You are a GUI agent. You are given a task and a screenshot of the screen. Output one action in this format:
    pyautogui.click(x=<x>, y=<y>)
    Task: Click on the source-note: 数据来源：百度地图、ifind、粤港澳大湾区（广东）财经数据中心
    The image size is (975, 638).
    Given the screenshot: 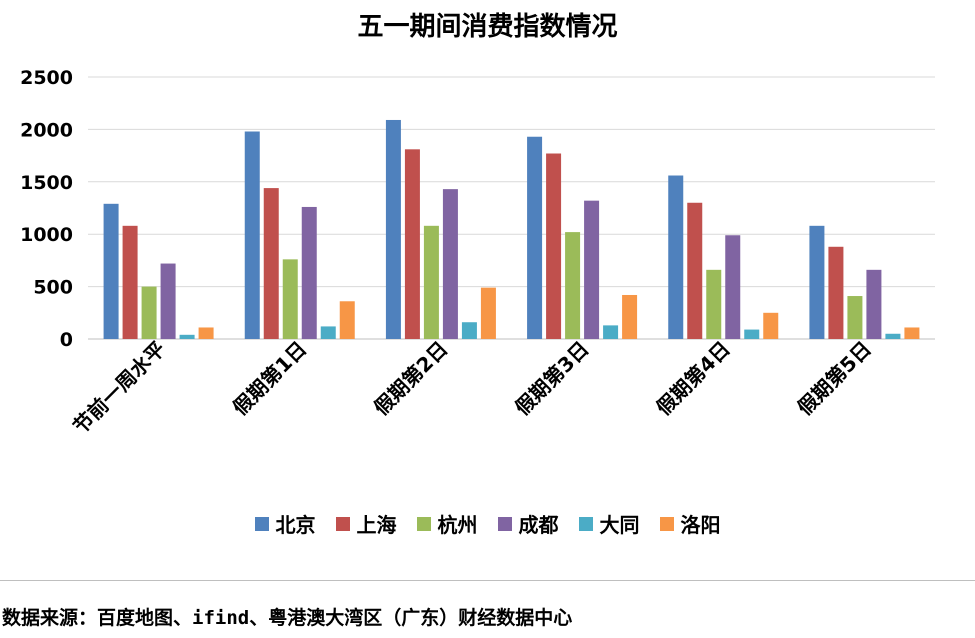 What is the action you would take?
    pyautogui.click(x=287, y=618)
    